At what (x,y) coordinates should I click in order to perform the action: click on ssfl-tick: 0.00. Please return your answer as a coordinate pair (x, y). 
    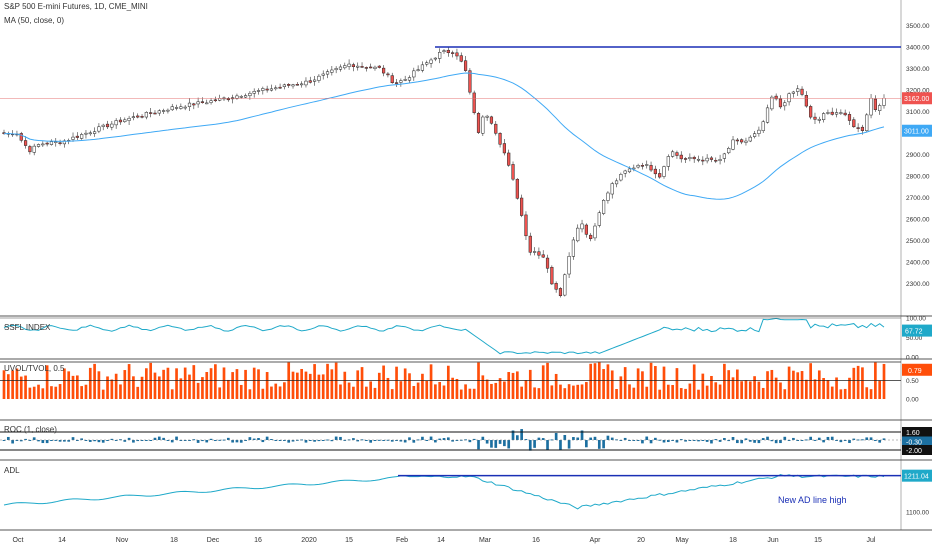
    Looking at the image, I should click on (912, 358).